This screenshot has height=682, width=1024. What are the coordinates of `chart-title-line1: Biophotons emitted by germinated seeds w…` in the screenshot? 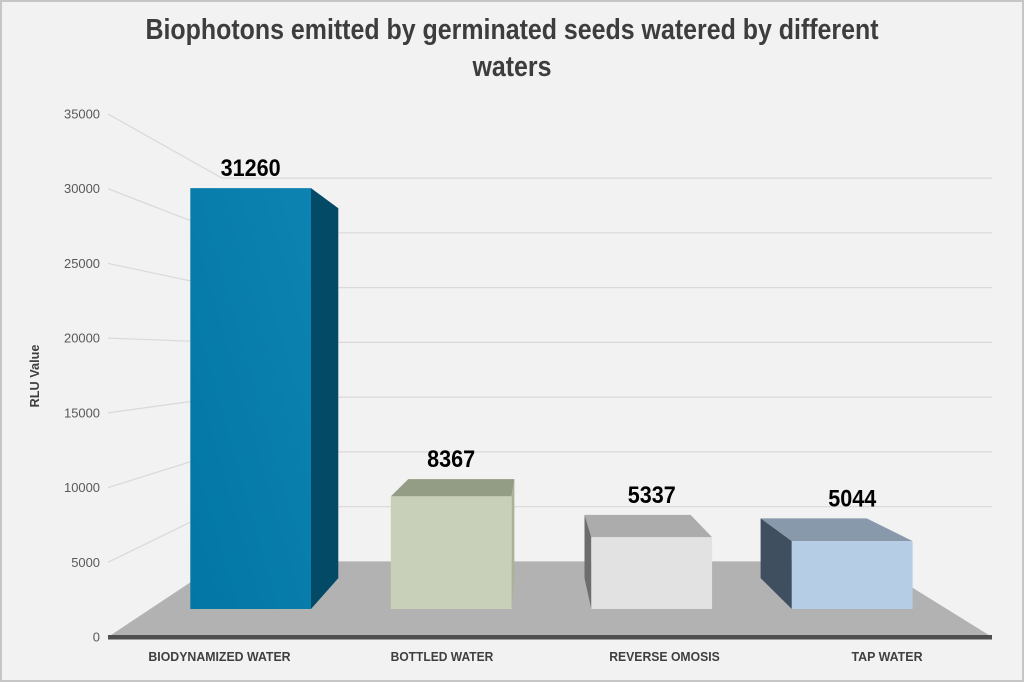 It's located at (512, 30).